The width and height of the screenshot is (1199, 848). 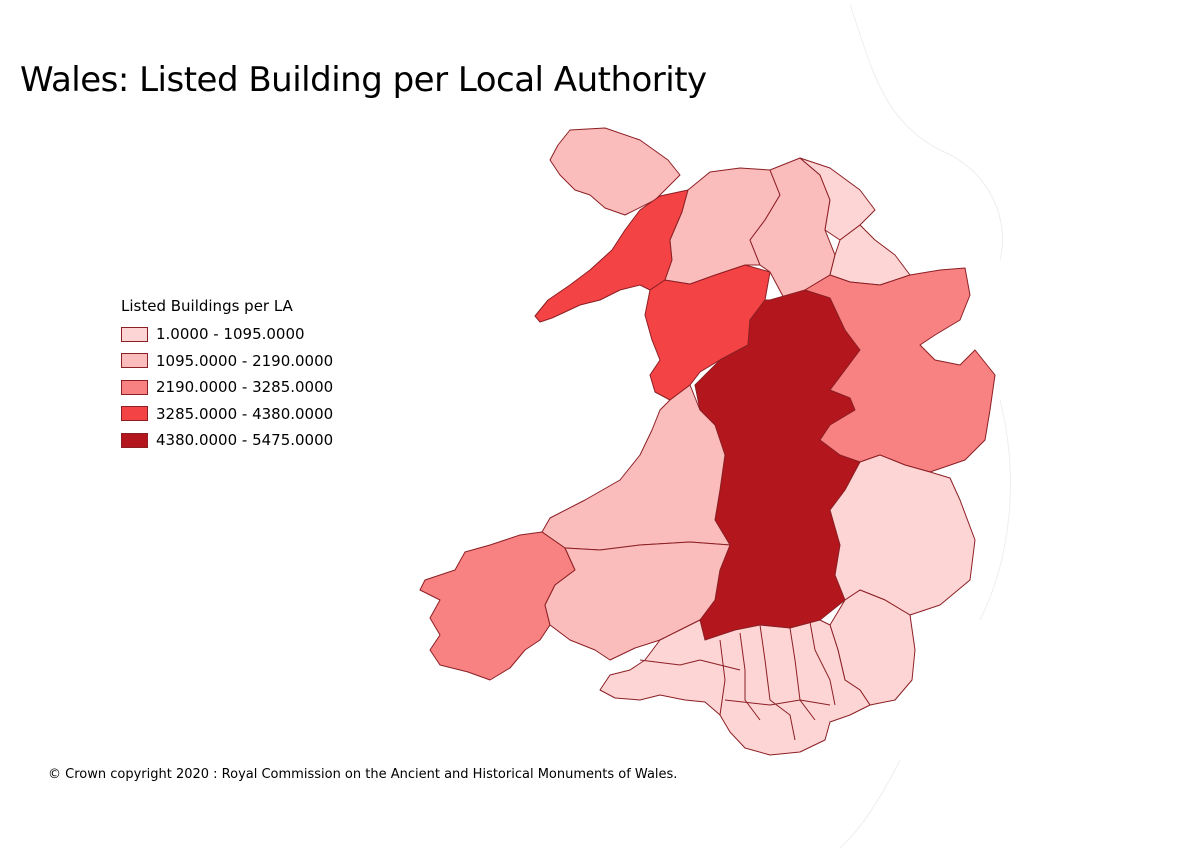 What do you see at coordinates (737, 681) in the screenshot?
I see `internal-boundaries` at bounding box center [737, 681].